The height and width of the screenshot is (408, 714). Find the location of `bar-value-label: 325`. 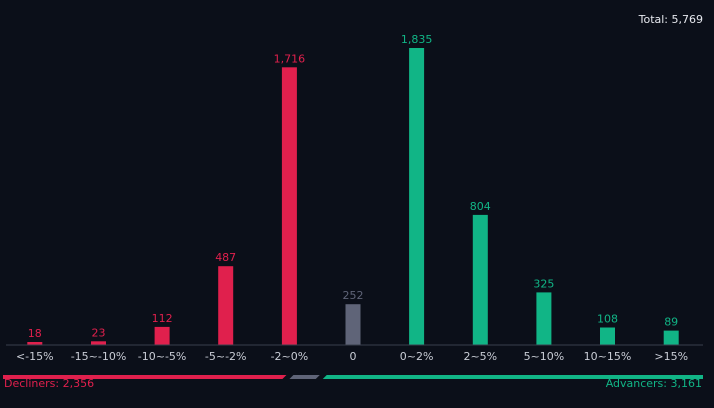

bar-value-label: 325 is located at coordinates (543, 283).